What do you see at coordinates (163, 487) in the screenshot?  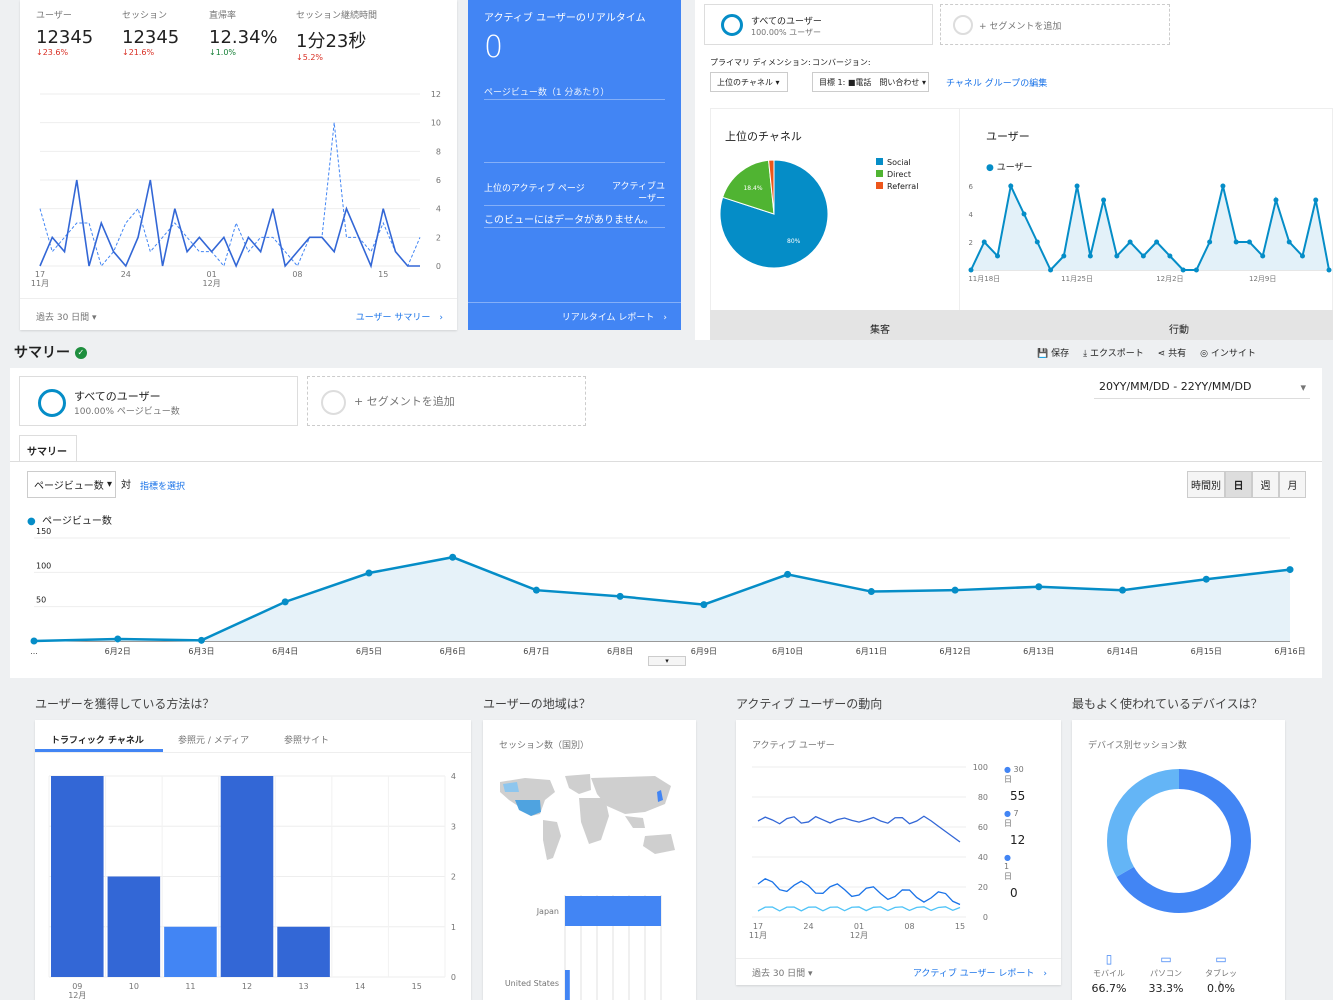 I see `select-metric-link: 指標を選択` at bounding box center [163, 487].